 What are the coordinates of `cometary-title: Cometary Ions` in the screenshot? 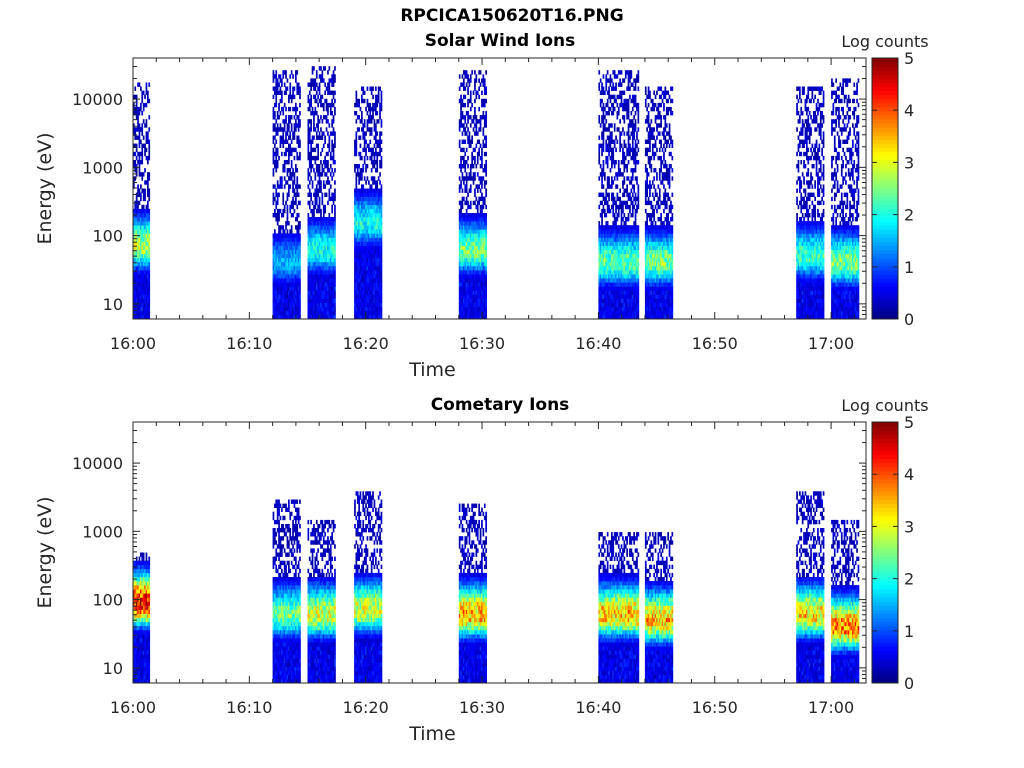 It's located at (500, 405).